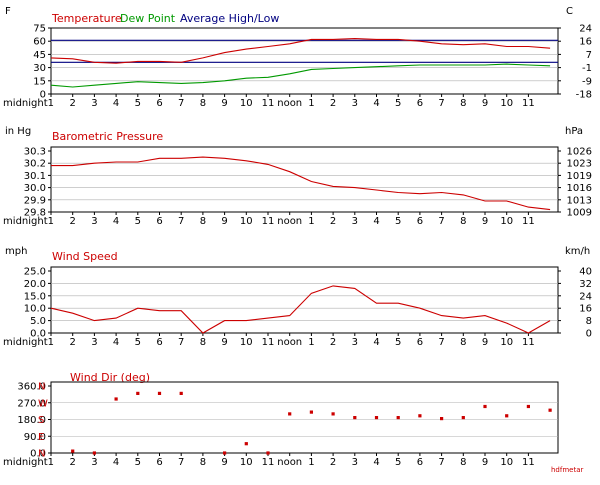  What do you see at coordinates (35, 437) in the screenshot?
I see `left-tick-label-wind-dir: 90.0` at bounding box center [35, 437].